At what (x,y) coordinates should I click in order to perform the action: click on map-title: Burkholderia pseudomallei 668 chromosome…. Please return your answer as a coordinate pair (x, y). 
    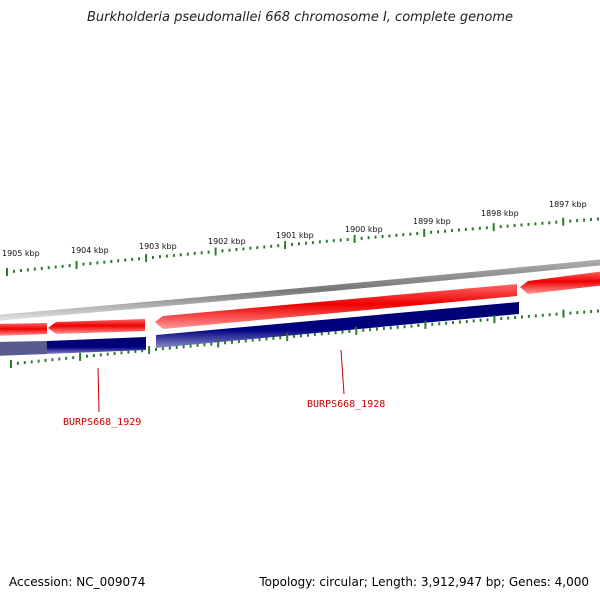
    Looking at the image, I should click on (300, 17).